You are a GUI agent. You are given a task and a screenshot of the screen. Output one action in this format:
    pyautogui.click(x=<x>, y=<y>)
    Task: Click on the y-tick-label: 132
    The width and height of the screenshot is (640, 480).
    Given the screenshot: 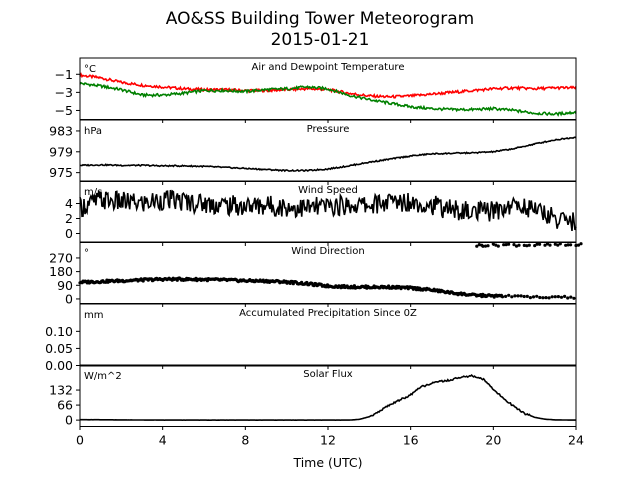 What is the action you would take?
    pyautogui.click(x=61, y=390)
    